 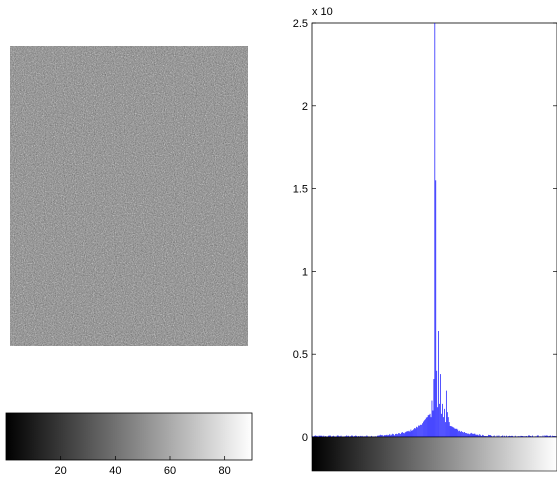 I want to click on colorbar-tick-label: 80, so click(x=225, y=471).